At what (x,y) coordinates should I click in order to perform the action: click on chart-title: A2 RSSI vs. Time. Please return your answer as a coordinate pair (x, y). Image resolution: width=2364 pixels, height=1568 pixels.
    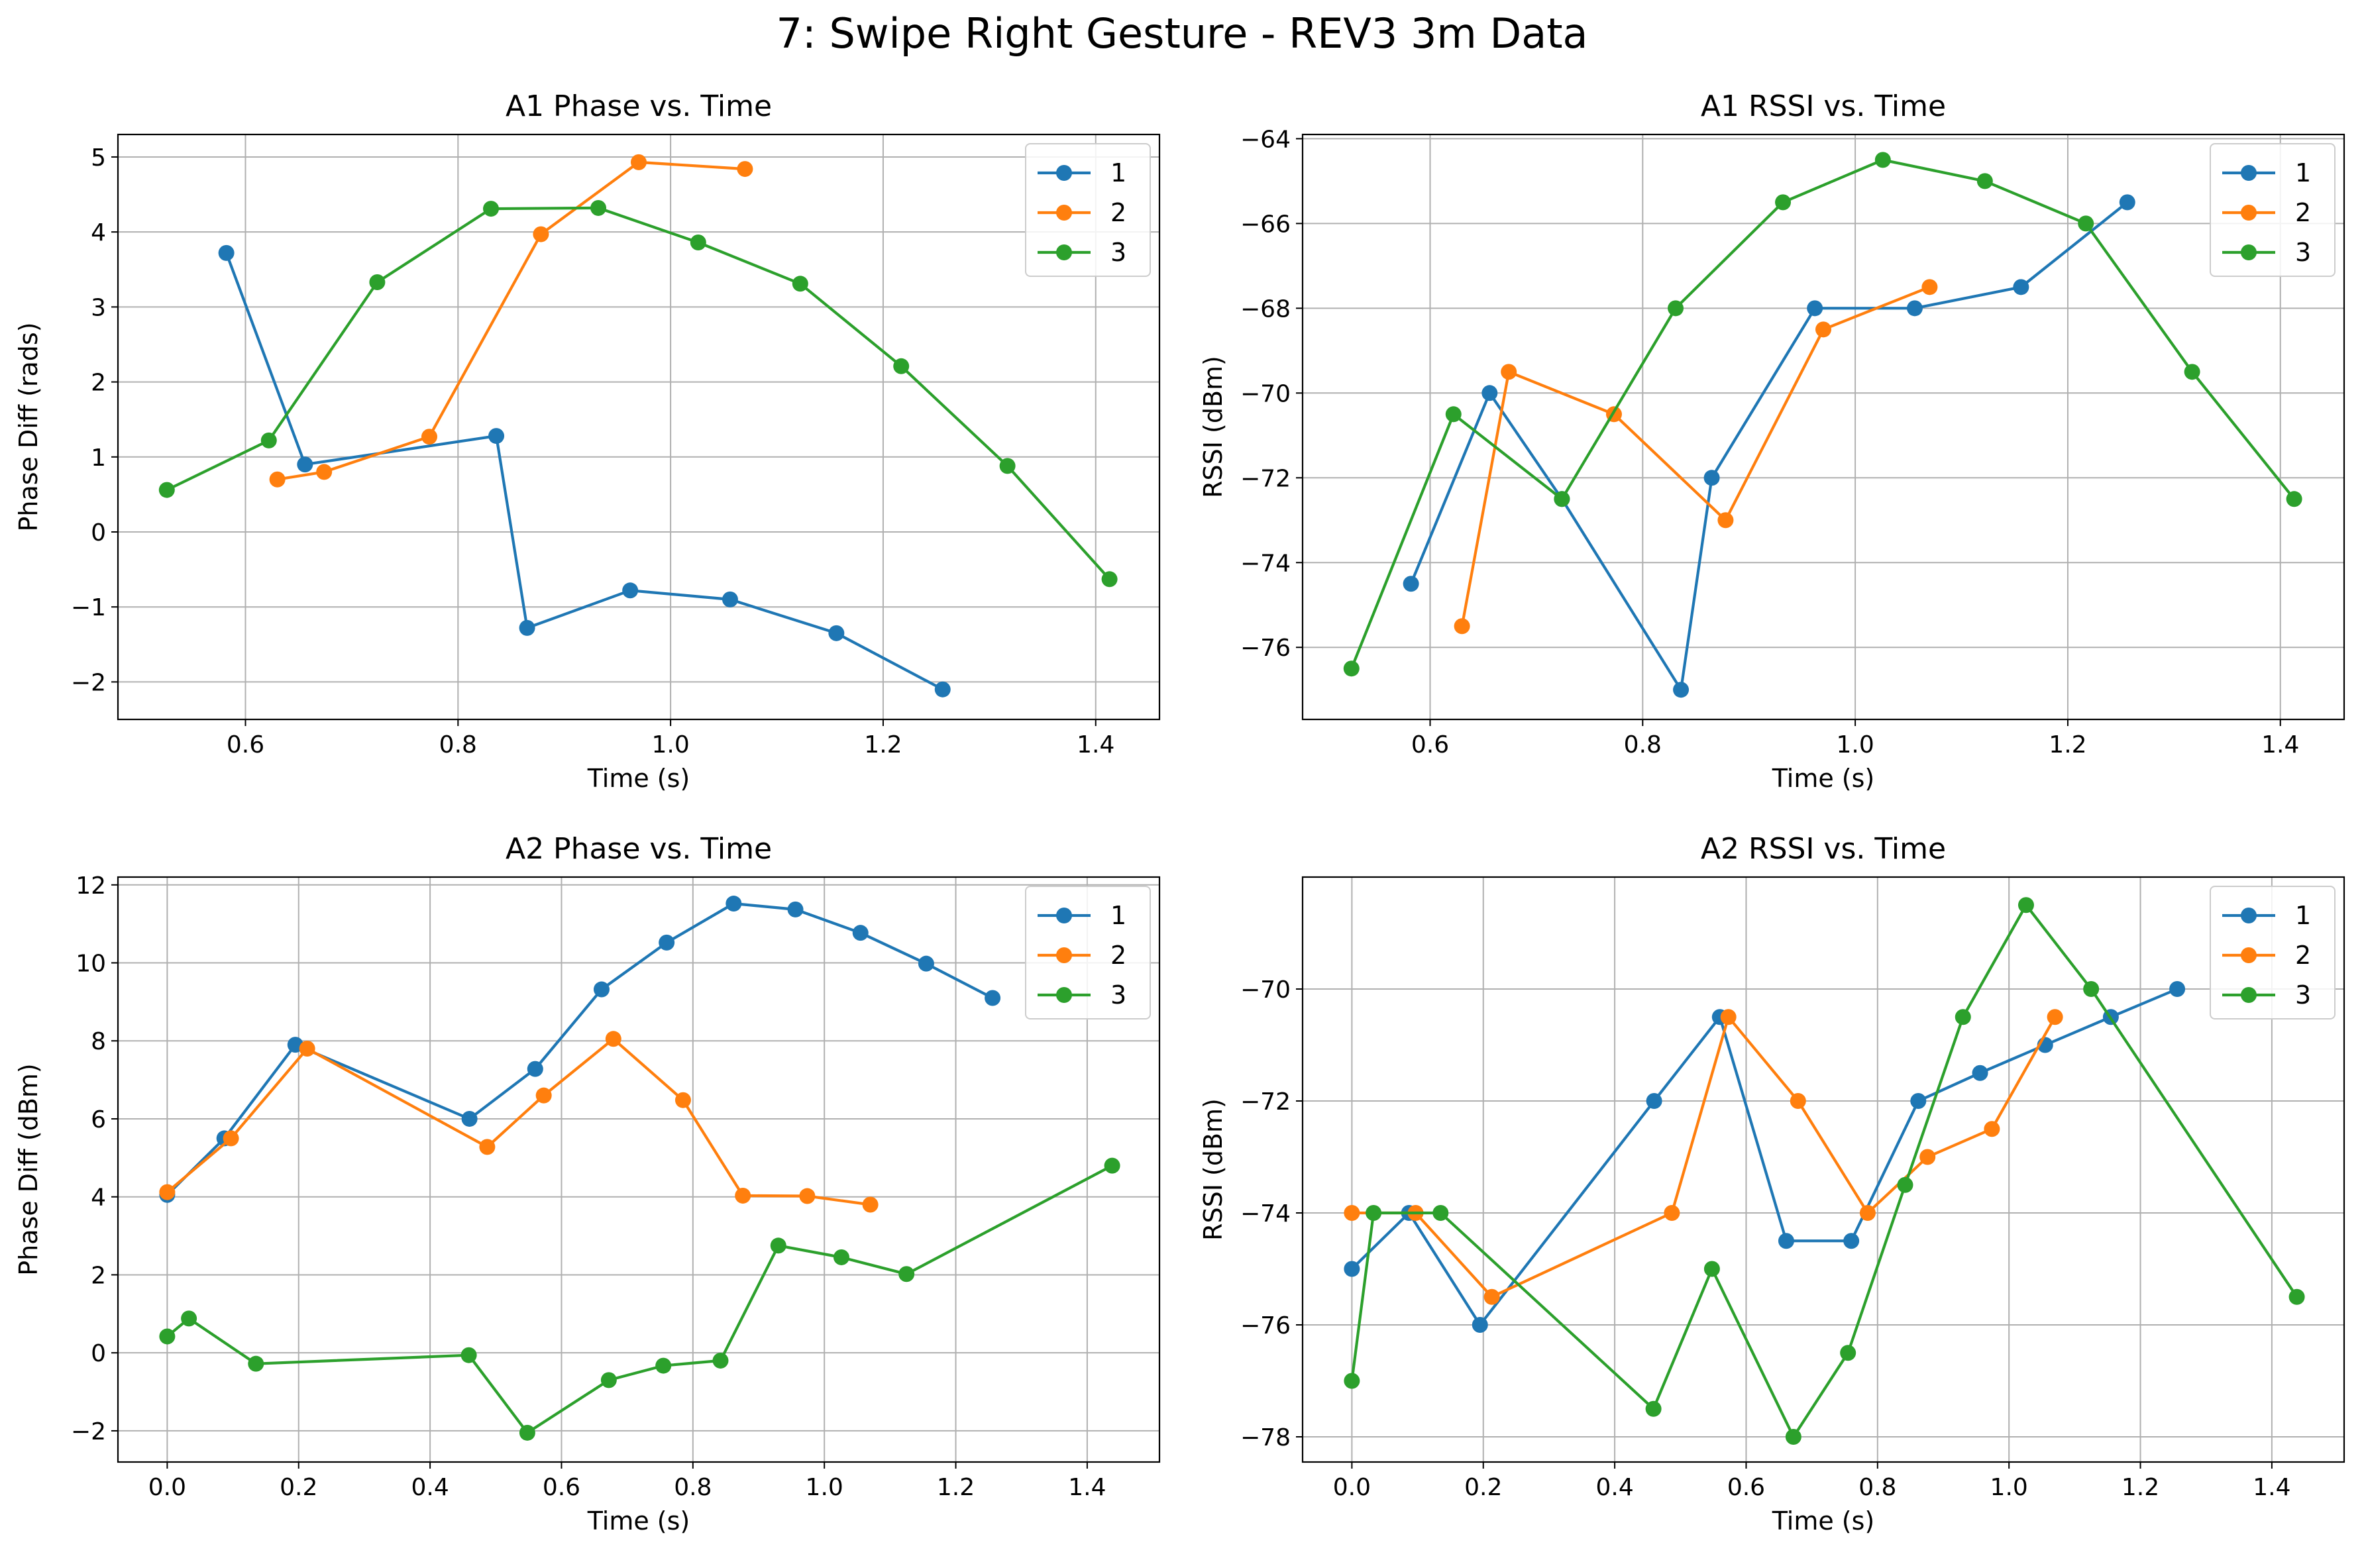
    Looking at the image, I should click on (1823, 849).